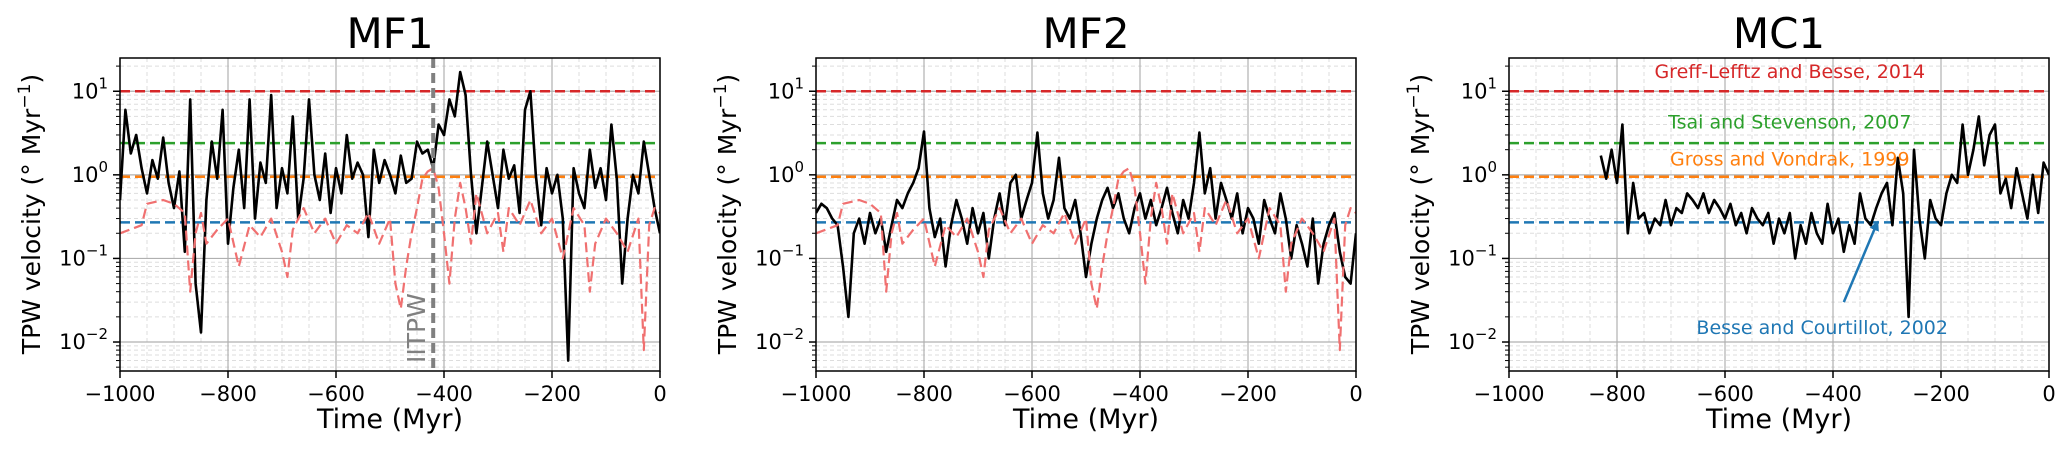  I want to click on annotation-label: Tsai and Stevenson, 2007, so click(1789, 122).